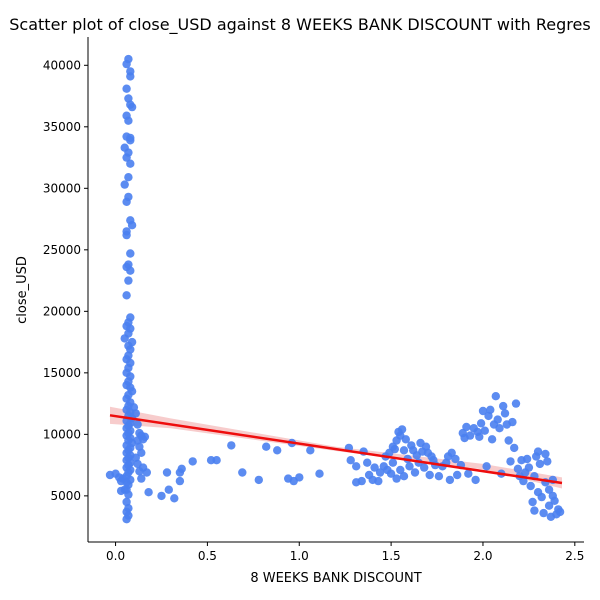 Image resolution: width=600 pixels, height=600 pixels. I want to click on y-tick-label: 25000, so click(62, 250).